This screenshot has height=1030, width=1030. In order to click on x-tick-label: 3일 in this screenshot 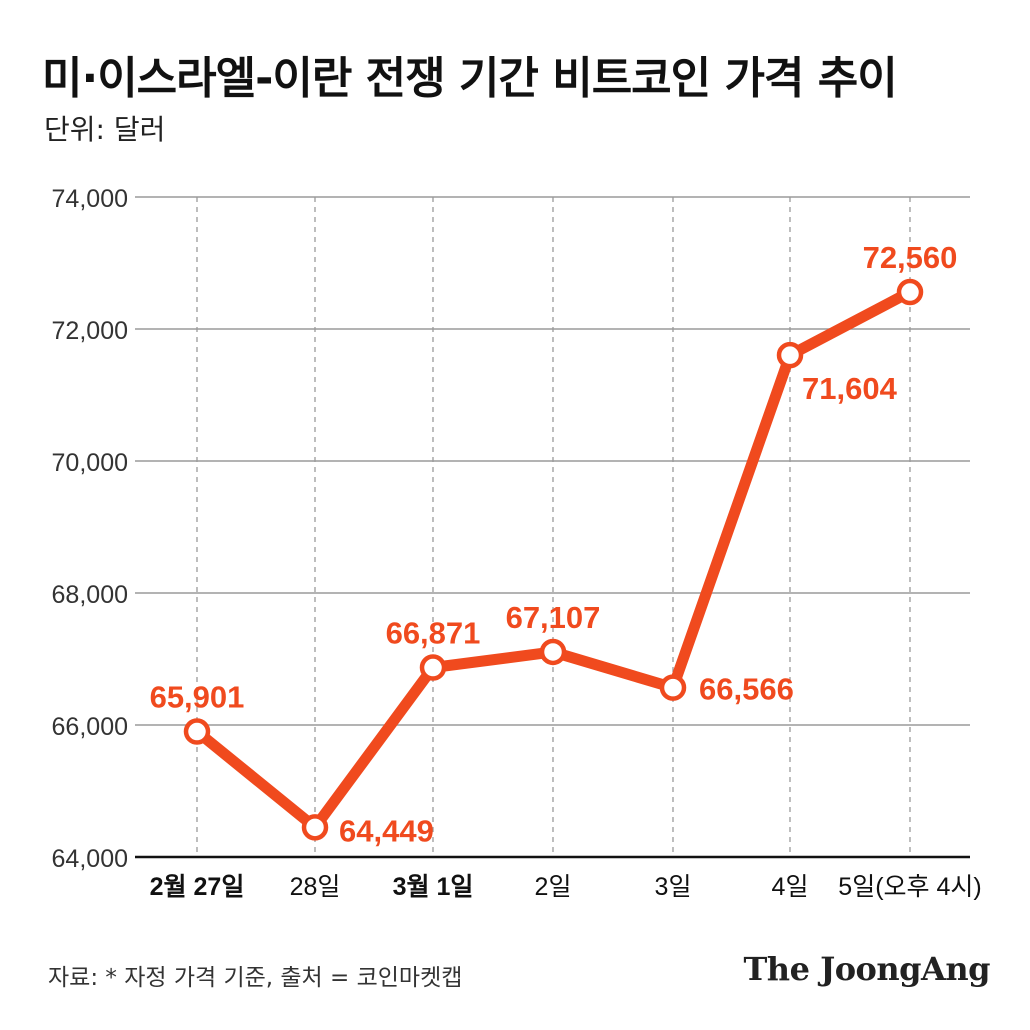, I will do `click(673, 887)`.